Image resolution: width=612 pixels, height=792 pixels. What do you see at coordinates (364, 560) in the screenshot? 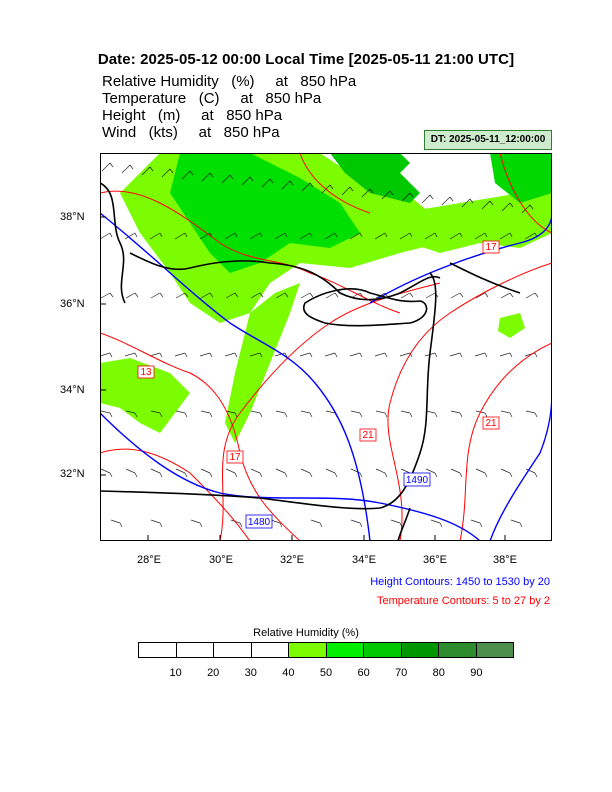
I see `lon-label-34: 34°E` at bounding box center [364, 560].